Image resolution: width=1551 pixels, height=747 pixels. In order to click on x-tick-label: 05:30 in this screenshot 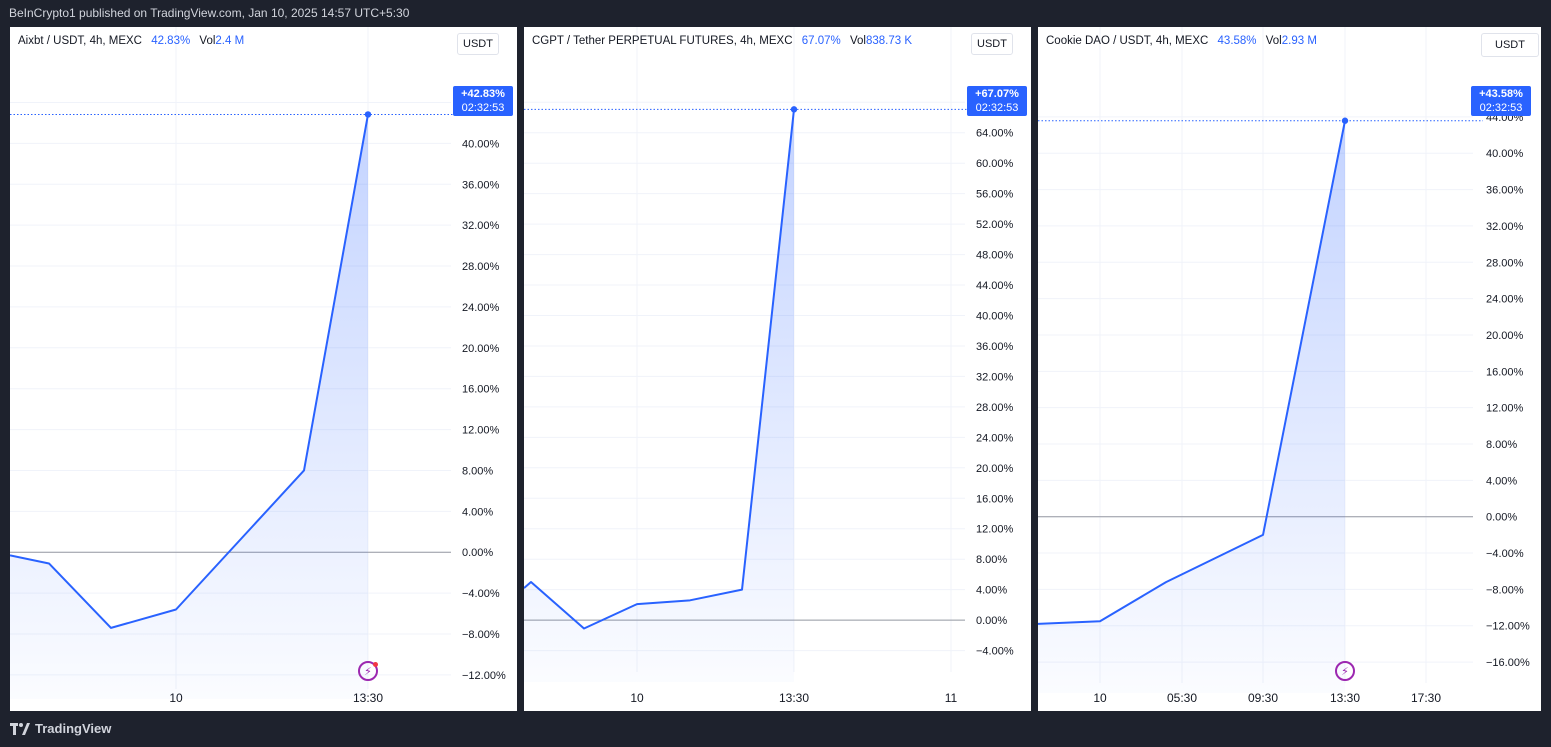, I will do `click(1182, 698)`.